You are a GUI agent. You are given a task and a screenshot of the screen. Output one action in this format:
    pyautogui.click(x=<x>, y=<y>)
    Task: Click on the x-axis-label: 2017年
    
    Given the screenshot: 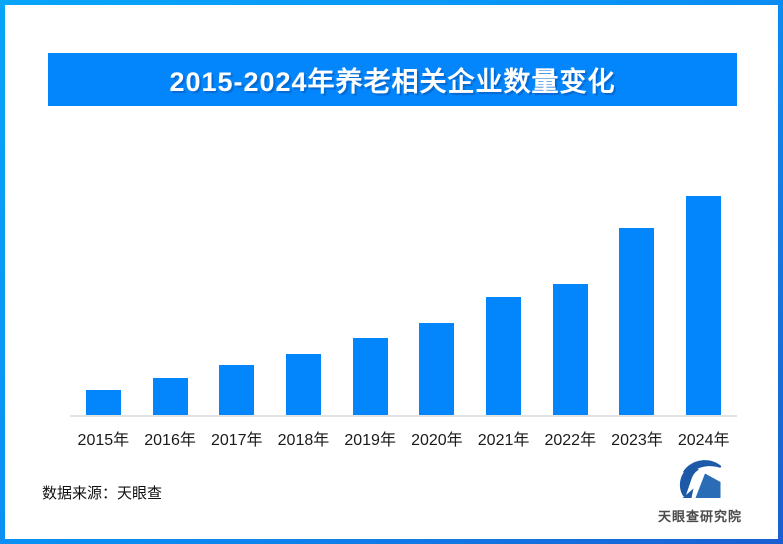 What is the action you would take?
    pyautogui.click(x=236, y=440)
    